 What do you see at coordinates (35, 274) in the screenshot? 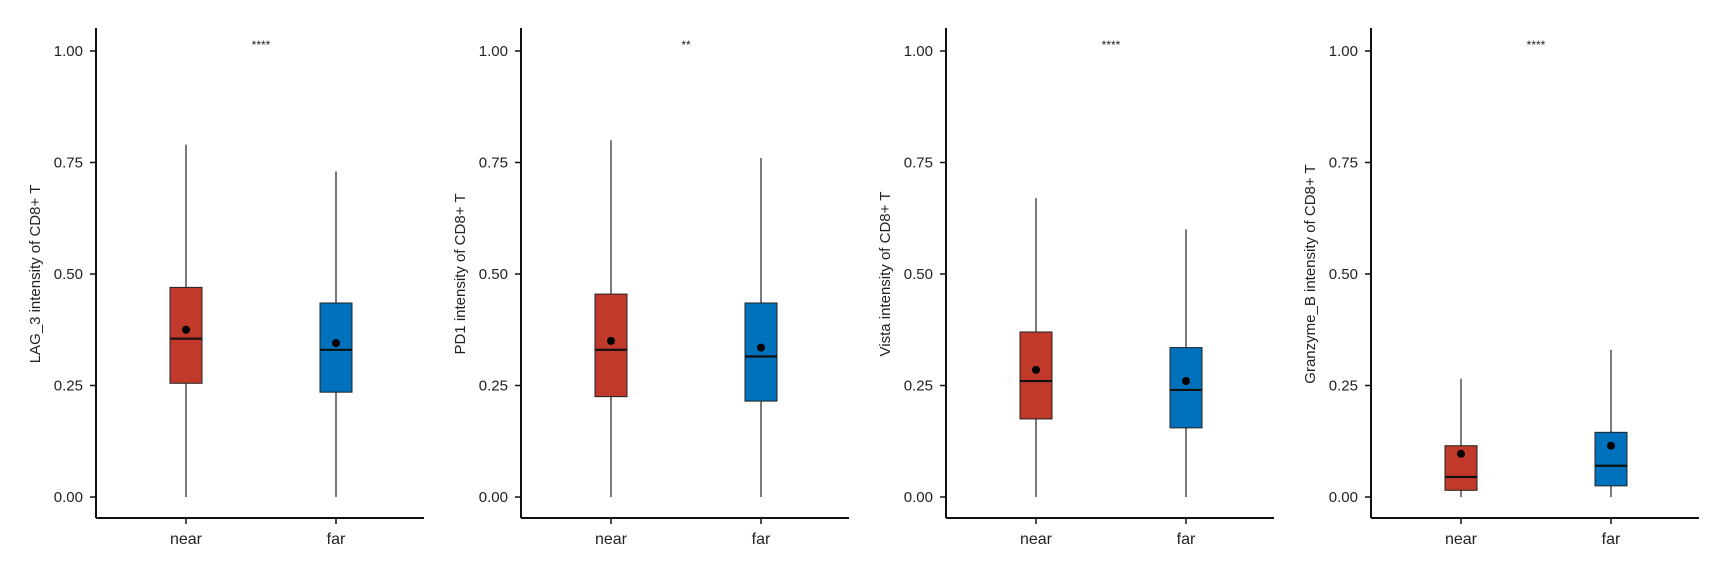
I see `y-axis-title: LAG_3 intensity of CD8+ T` at bounding box center [35, 274].